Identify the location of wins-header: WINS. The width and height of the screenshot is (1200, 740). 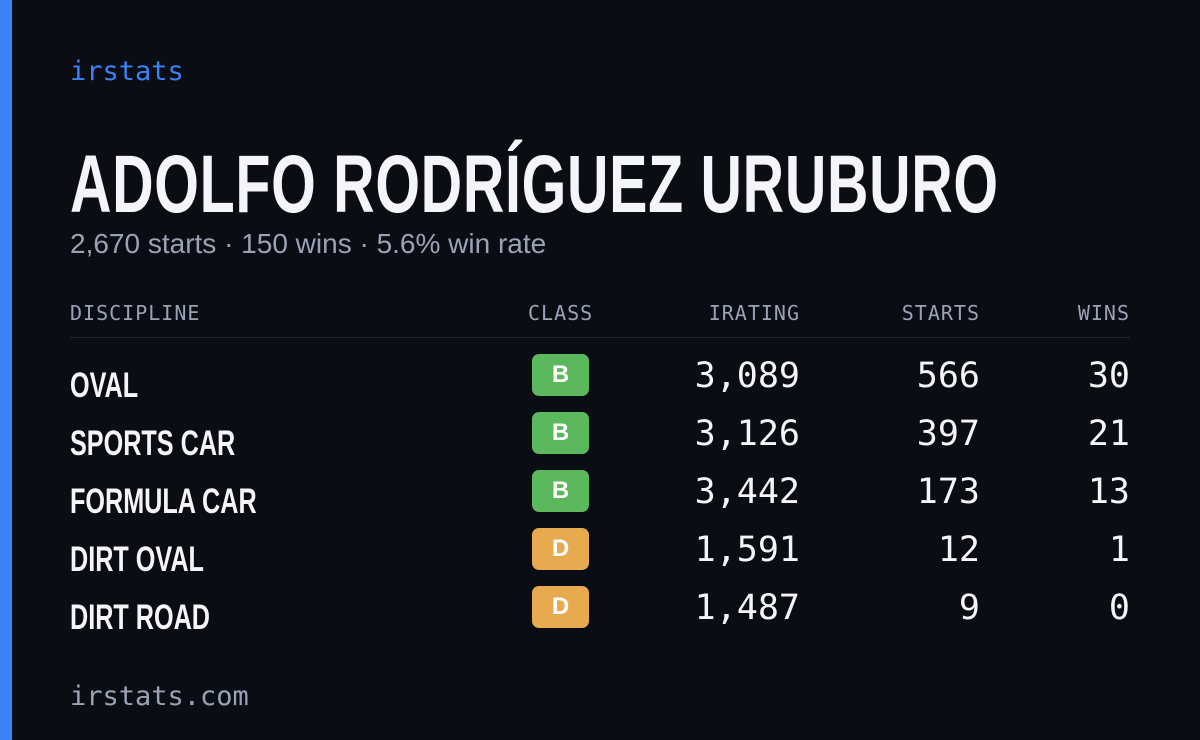
(1103, 313).